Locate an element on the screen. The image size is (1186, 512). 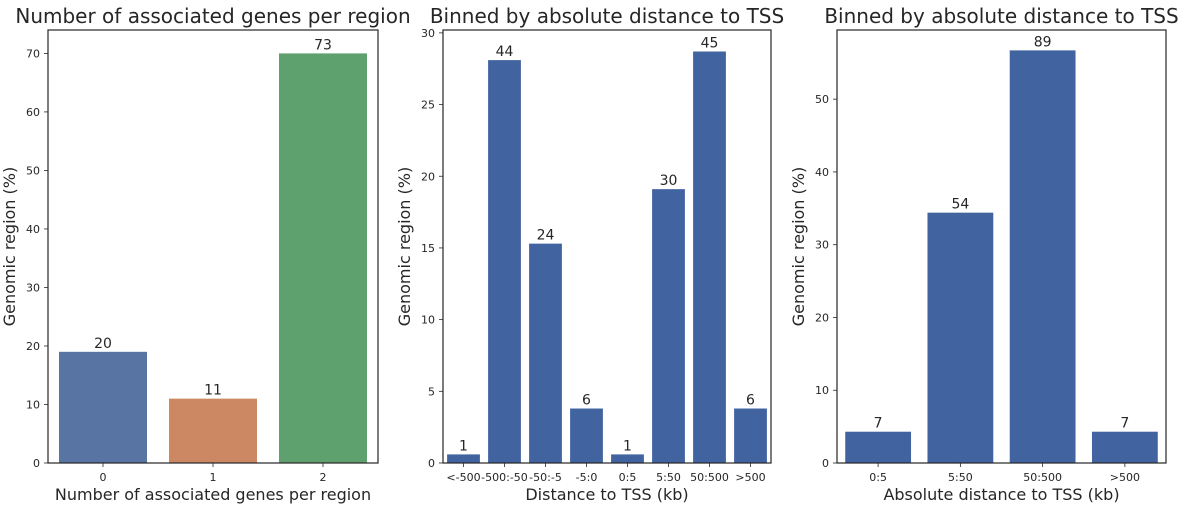
chart-2-x-tick-label: 5:50 is located at coordinates (668, 477).